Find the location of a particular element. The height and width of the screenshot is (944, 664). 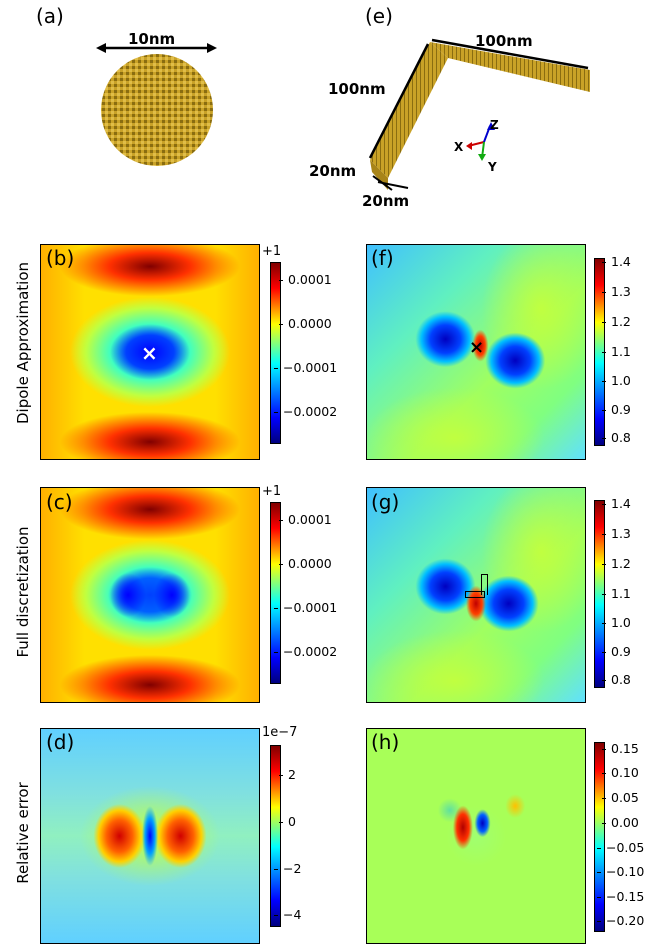

label-e: (e) is located at coordinates (379, 16).